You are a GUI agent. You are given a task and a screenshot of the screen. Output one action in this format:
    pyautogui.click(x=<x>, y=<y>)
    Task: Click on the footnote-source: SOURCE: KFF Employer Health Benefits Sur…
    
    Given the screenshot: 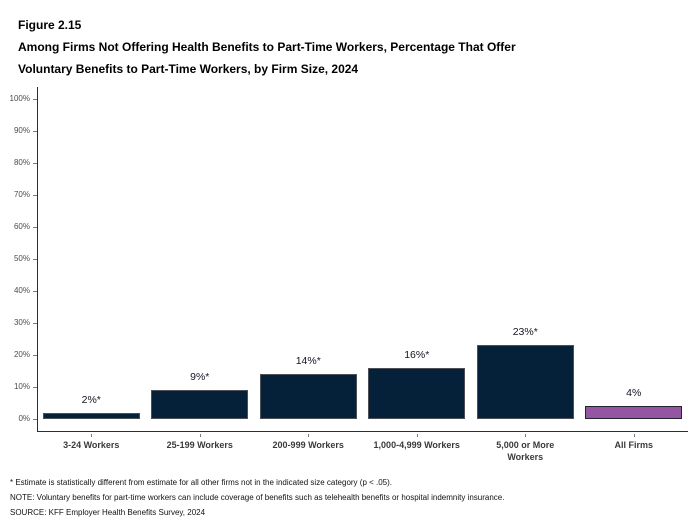 What is the action you would take?
    pyautogui.click(x=108, y=512)
    